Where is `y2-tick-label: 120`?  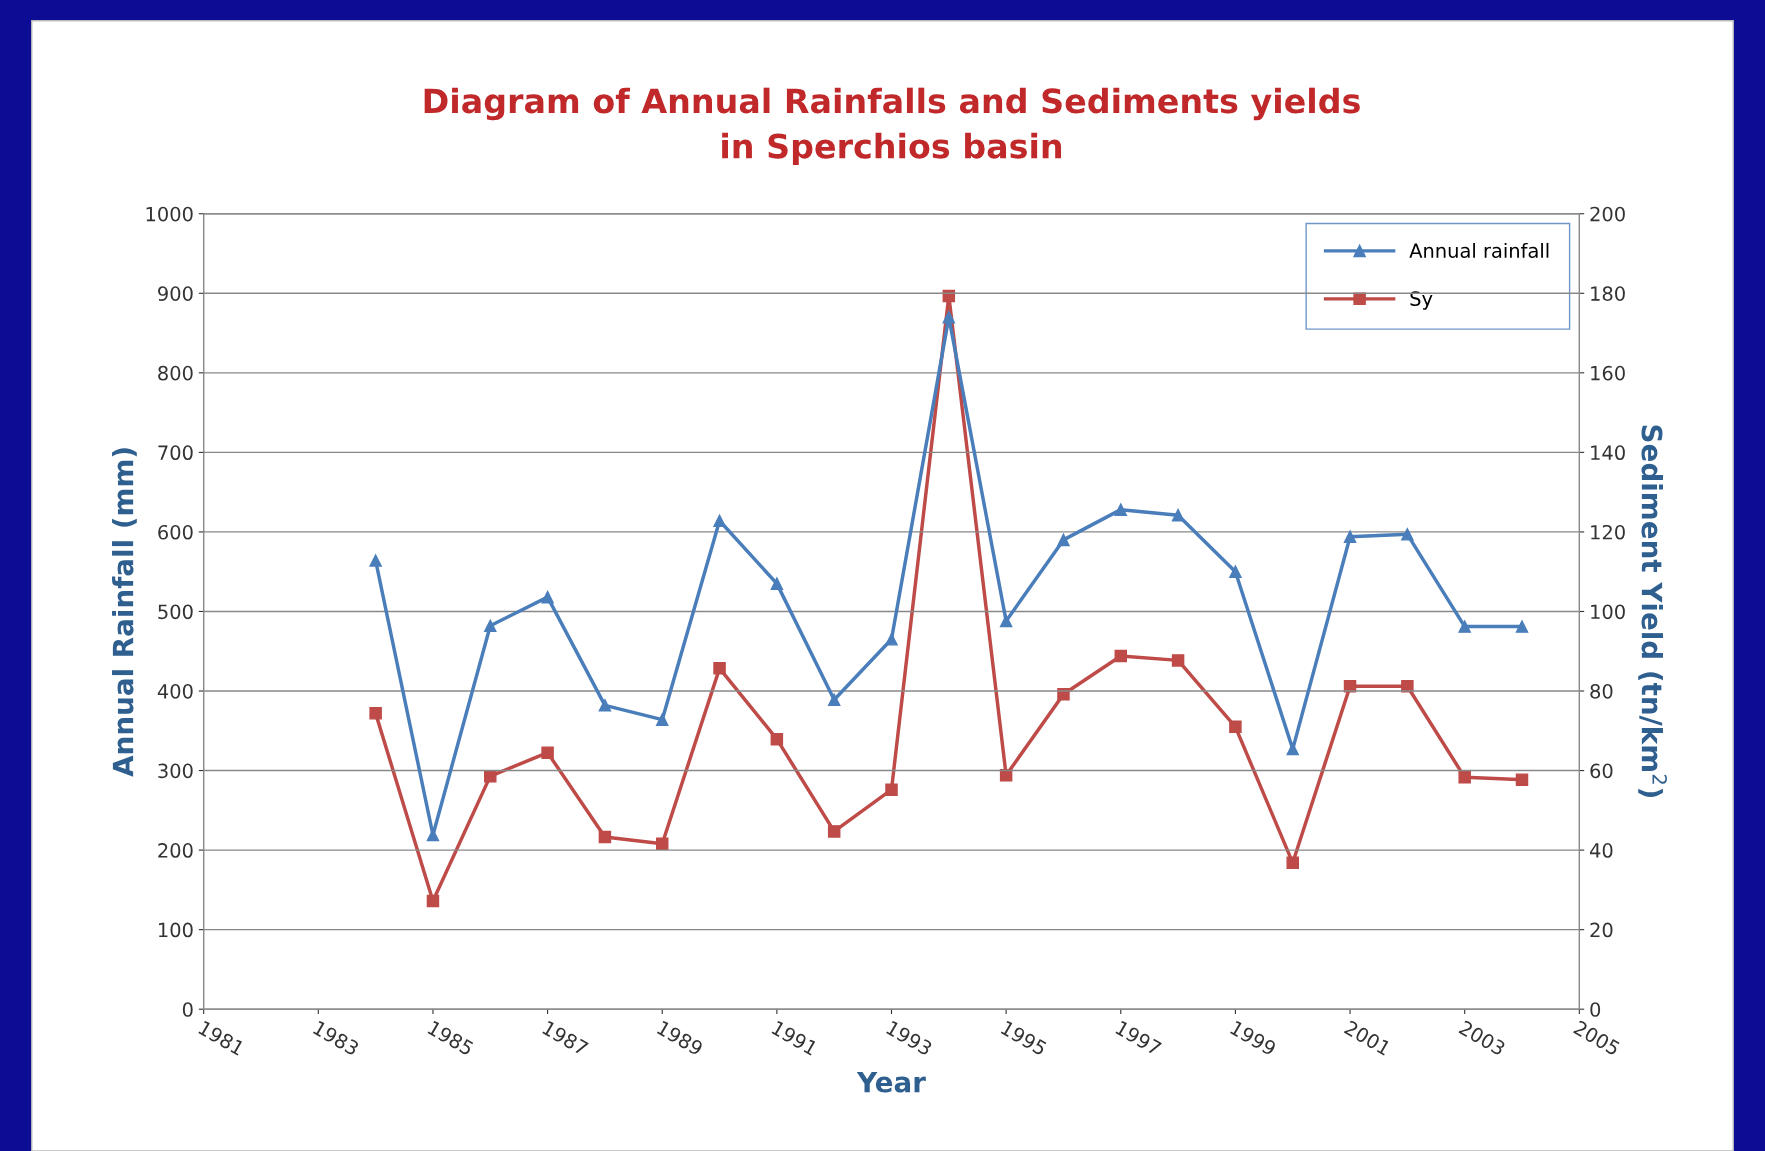
y2-tick-label: 120 is located at coordinates (1608, 532).